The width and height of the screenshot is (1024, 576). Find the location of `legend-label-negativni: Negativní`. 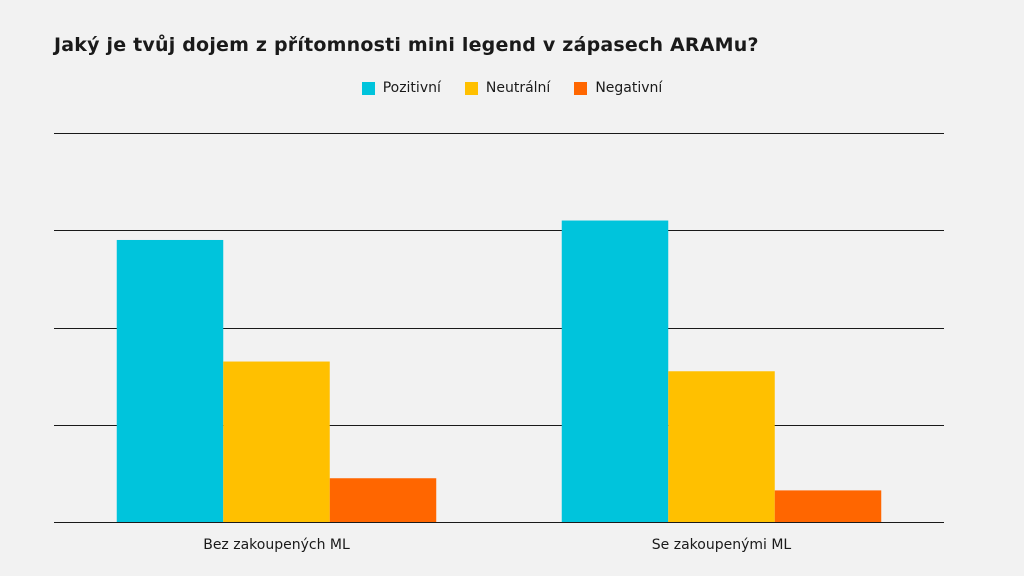

legend-label-negativni: Negativní is located at coordinates (629, 88).